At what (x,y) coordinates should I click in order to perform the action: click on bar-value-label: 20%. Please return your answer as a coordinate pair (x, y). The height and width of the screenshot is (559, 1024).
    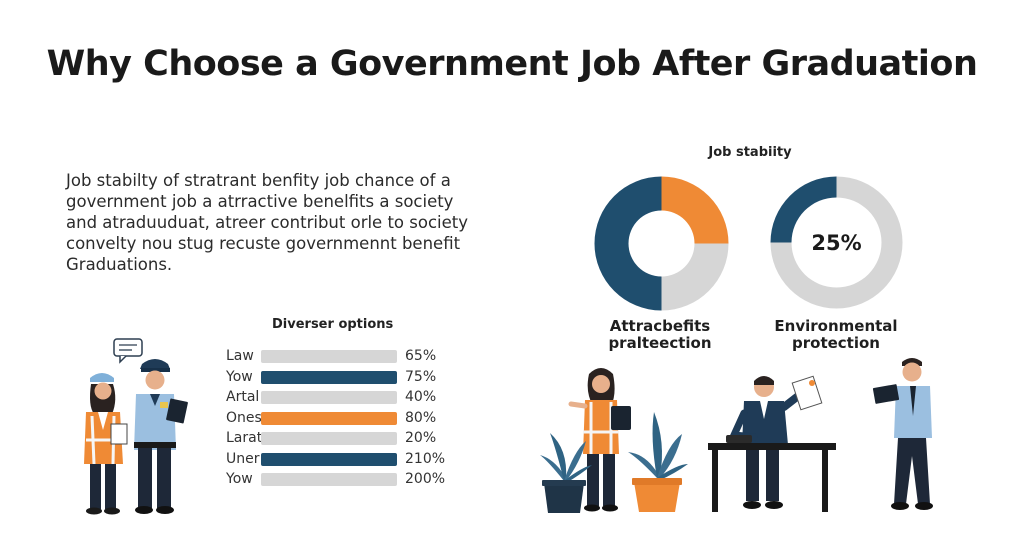
    Looking at the image, I should click on (421, 438).